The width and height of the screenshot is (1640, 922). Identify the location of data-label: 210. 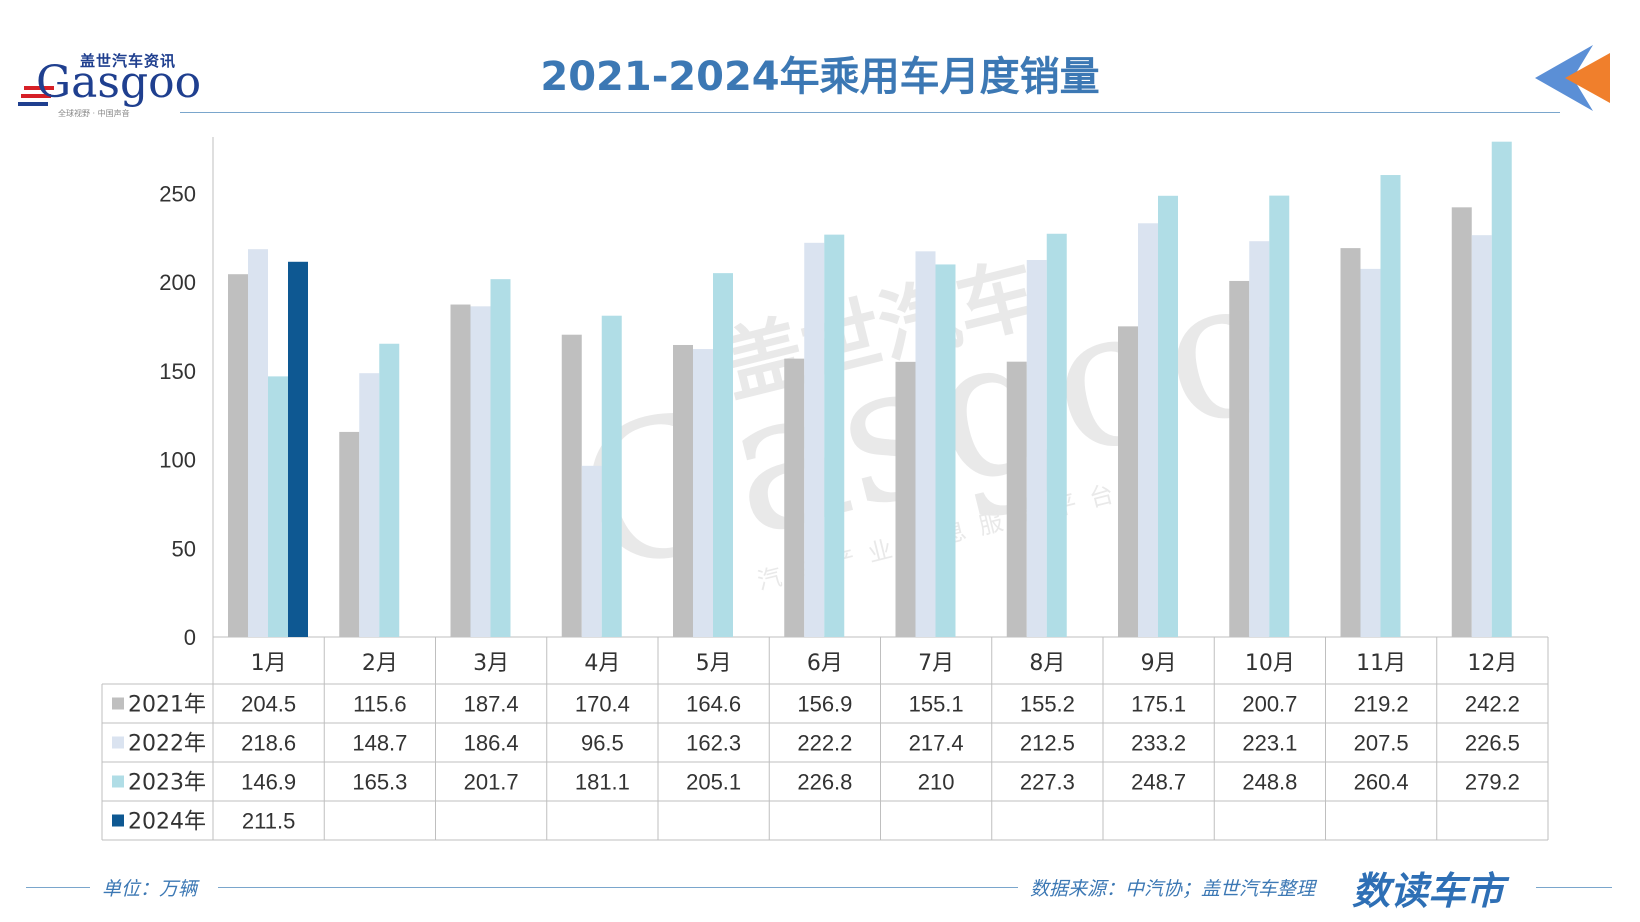
(936, 782).